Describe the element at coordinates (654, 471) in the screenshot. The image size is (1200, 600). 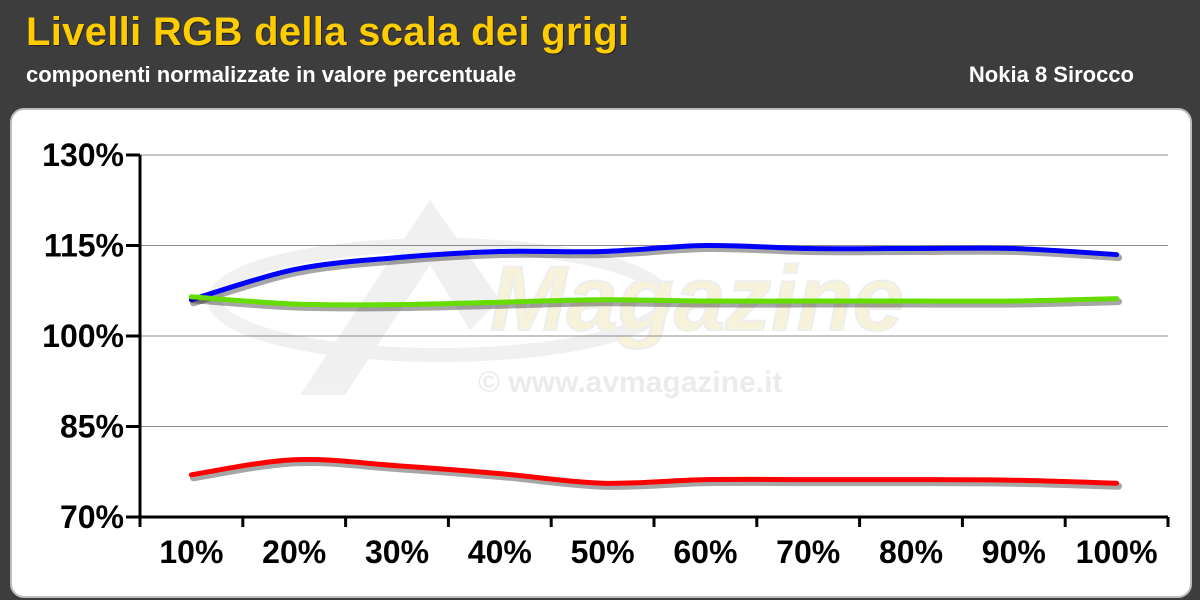
I see `red-series-line` at that location.